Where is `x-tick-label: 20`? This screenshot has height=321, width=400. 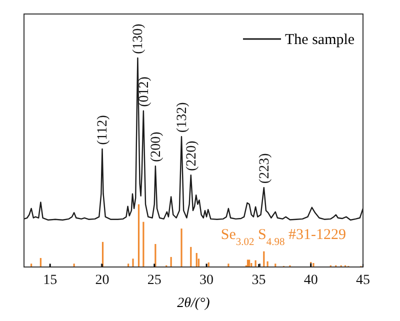
x-tick-label: 20 is located at coordinates (102, 280).